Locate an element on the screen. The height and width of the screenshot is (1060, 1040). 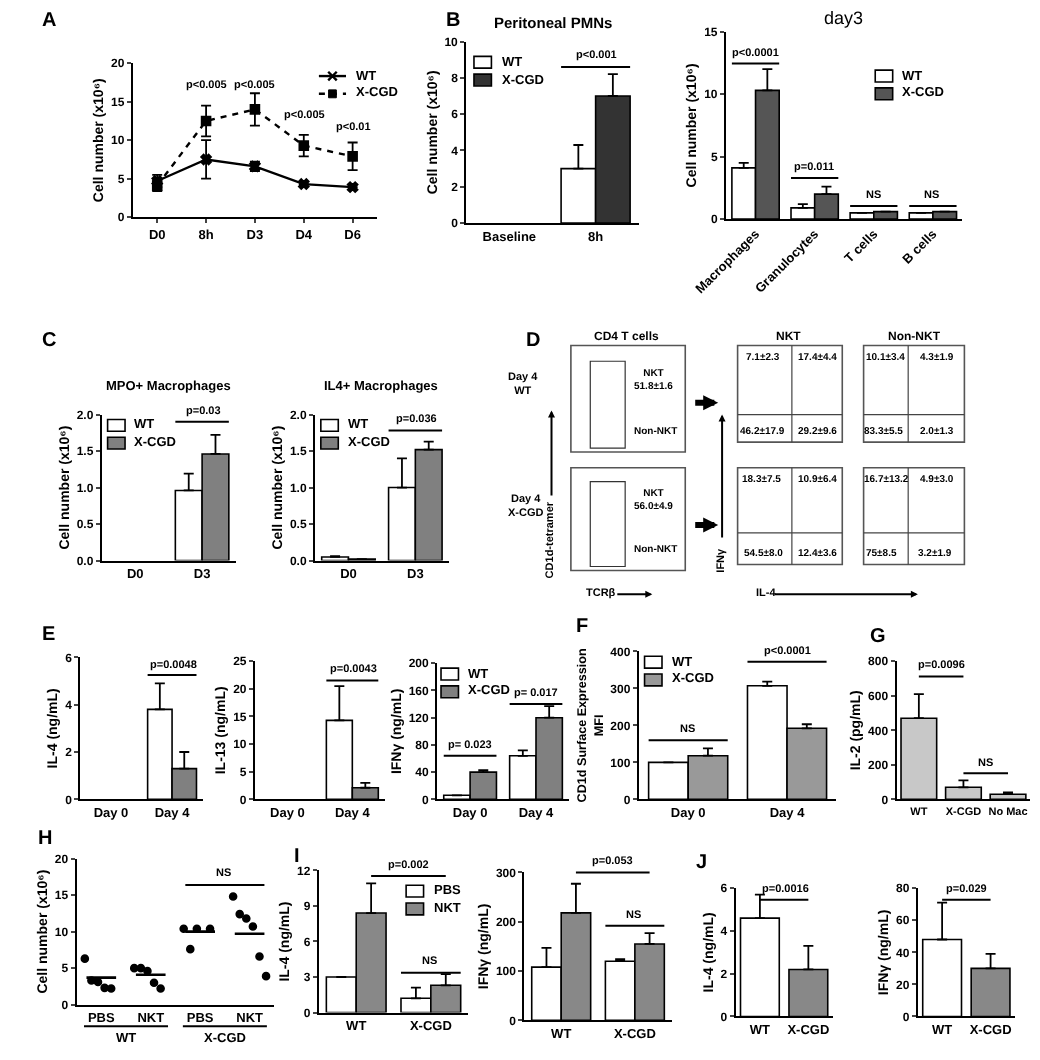
text: E is located at coordinates (49, 635).